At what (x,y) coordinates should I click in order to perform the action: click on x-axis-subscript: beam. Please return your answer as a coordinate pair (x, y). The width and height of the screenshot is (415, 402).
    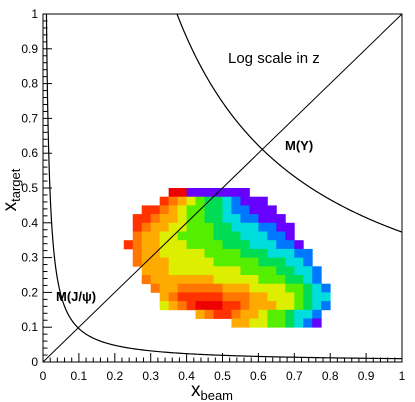
    Looking at the image, I should click on (216, 395).